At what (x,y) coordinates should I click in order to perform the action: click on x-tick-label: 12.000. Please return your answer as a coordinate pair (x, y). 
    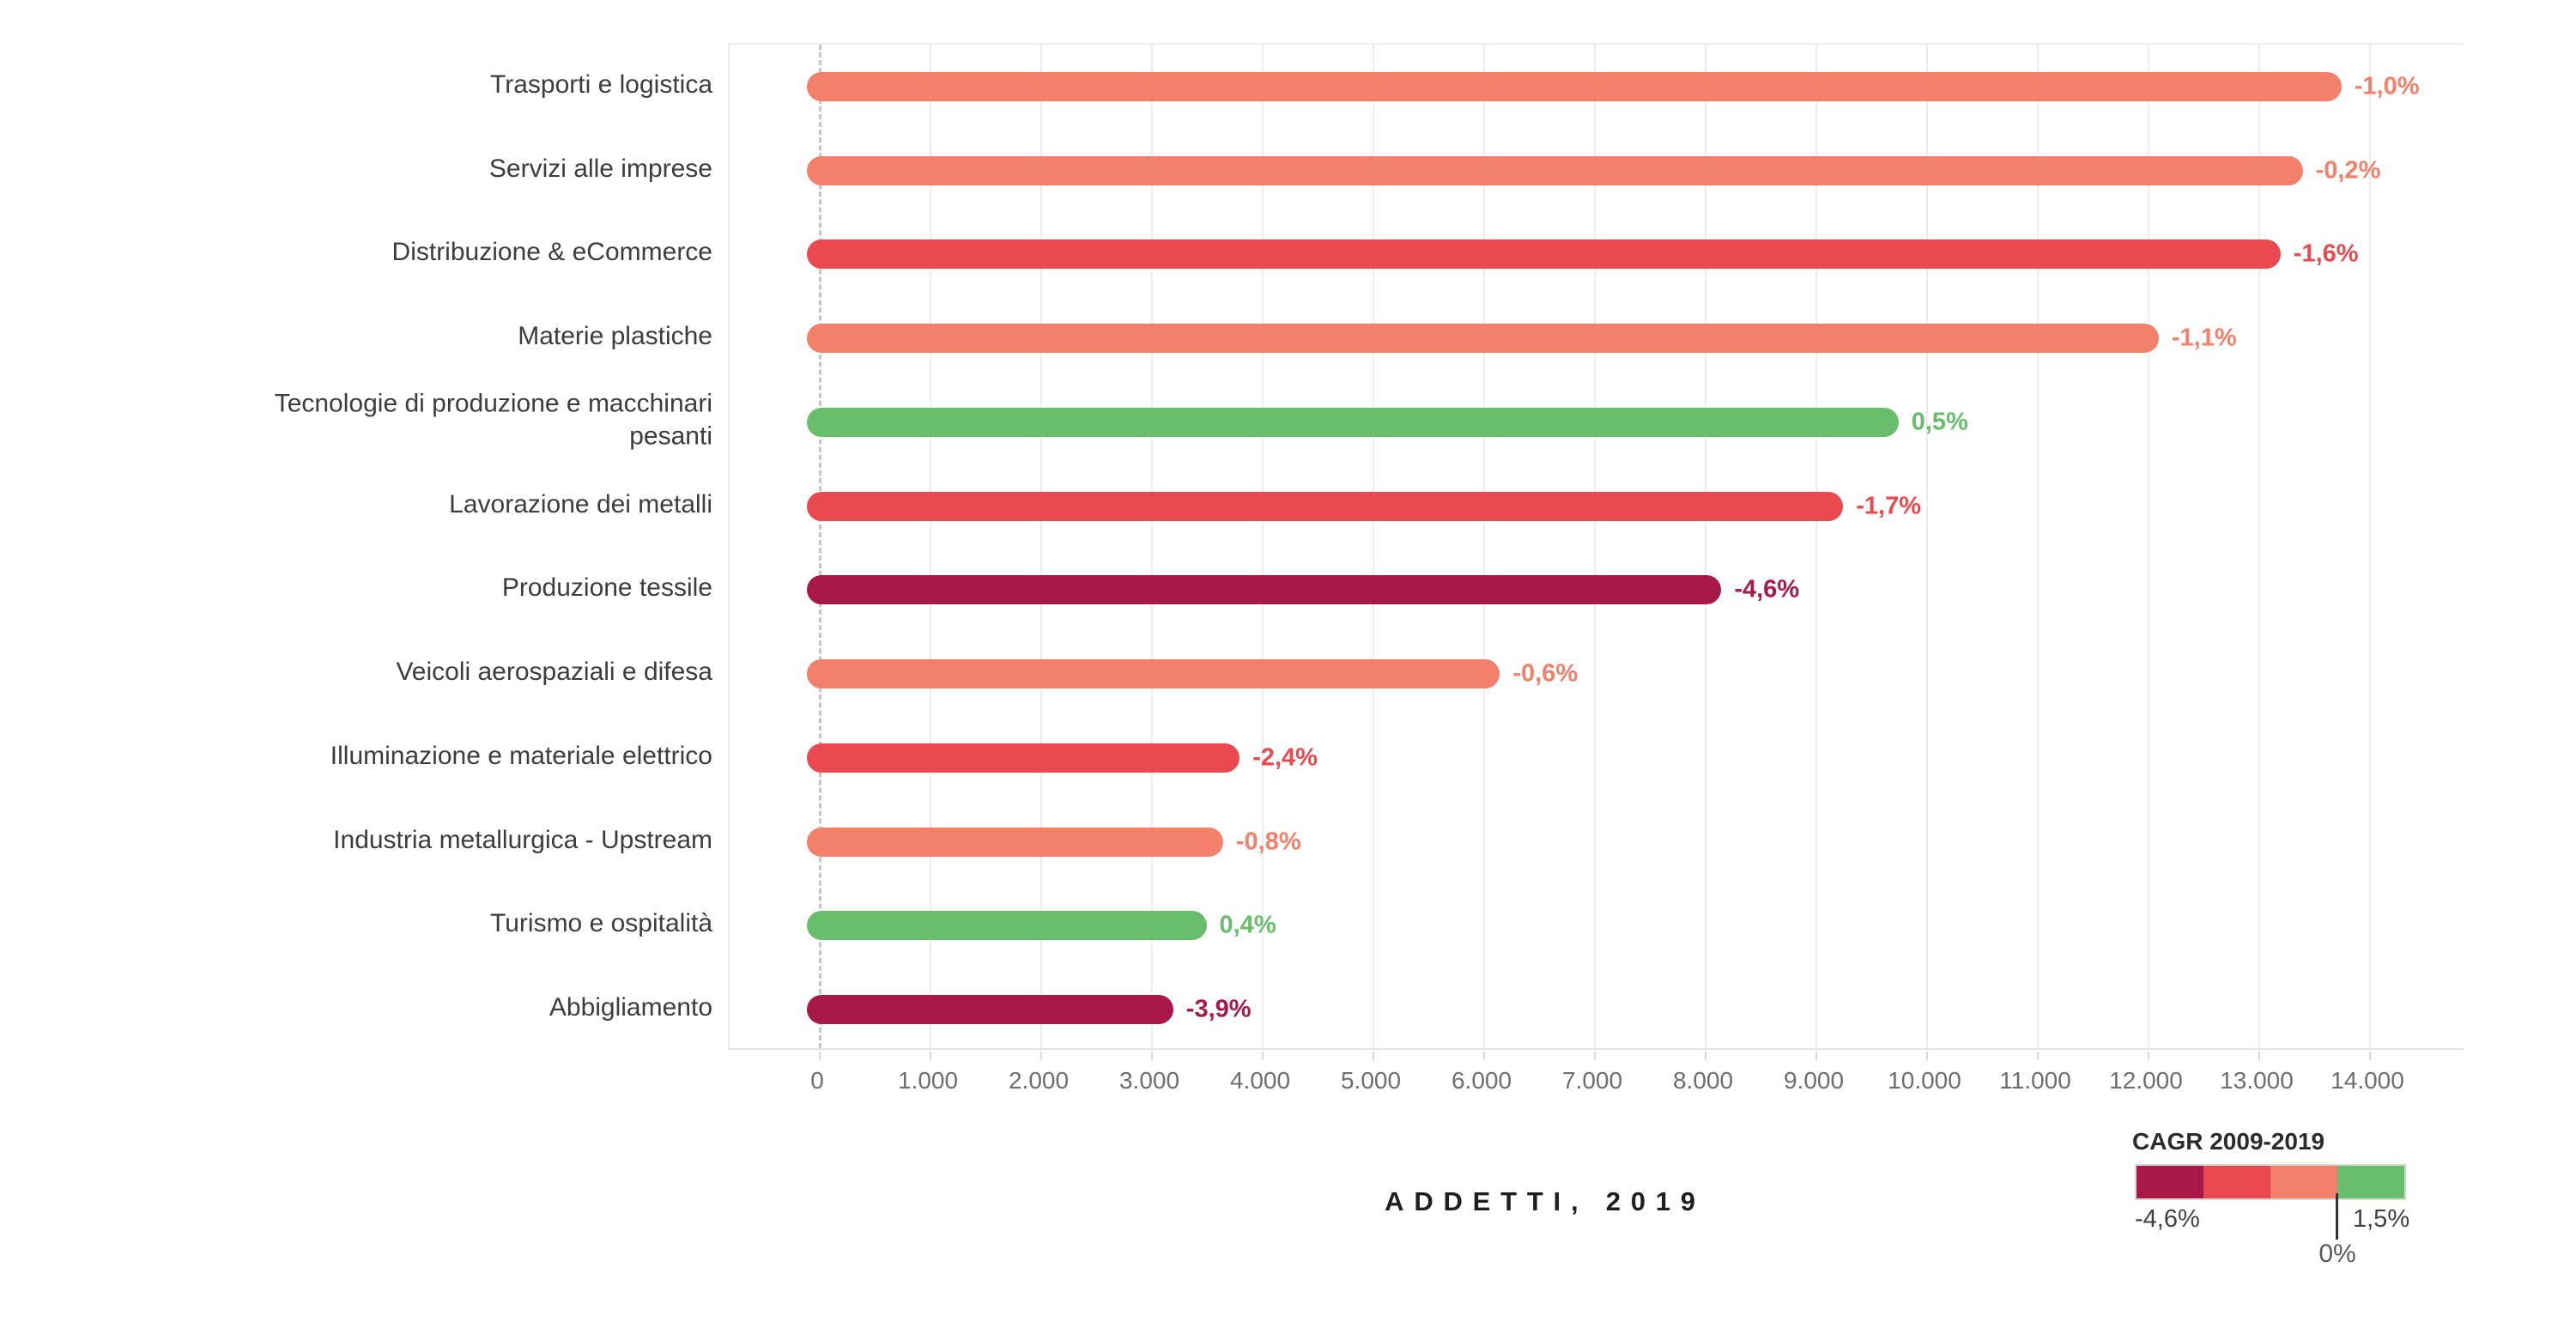
    Looking at the image, I should click on (2146, 1080).